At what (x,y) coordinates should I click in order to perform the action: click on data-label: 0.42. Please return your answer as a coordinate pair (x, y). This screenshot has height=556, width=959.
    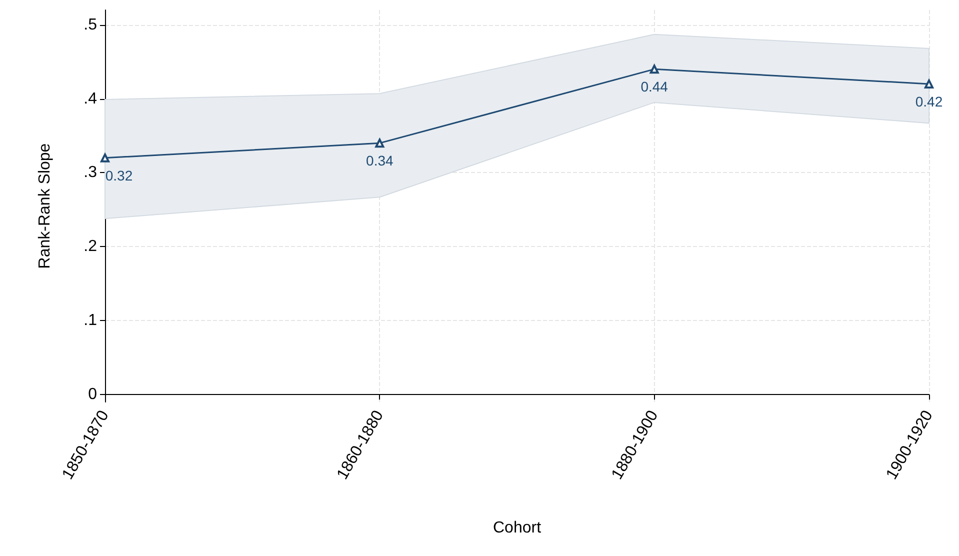
    Looking at the image, I should click on (929, 101).